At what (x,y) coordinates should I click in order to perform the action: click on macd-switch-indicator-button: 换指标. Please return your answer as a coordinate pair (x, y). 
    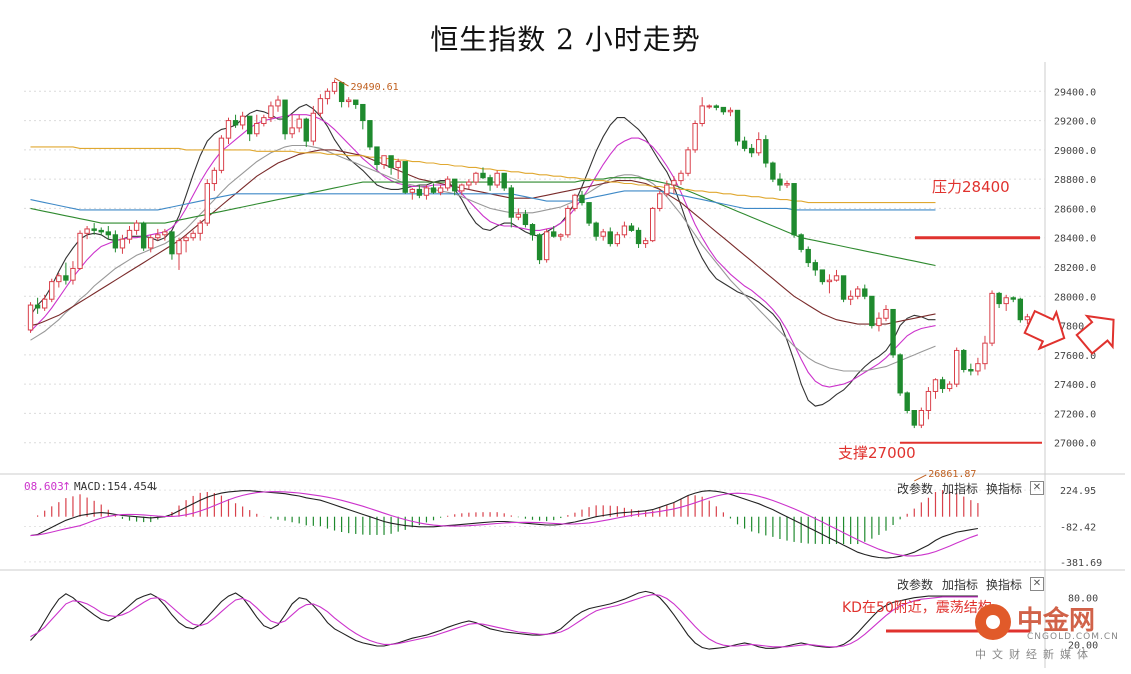
    Looking at the image, I should click on (1004, 489).